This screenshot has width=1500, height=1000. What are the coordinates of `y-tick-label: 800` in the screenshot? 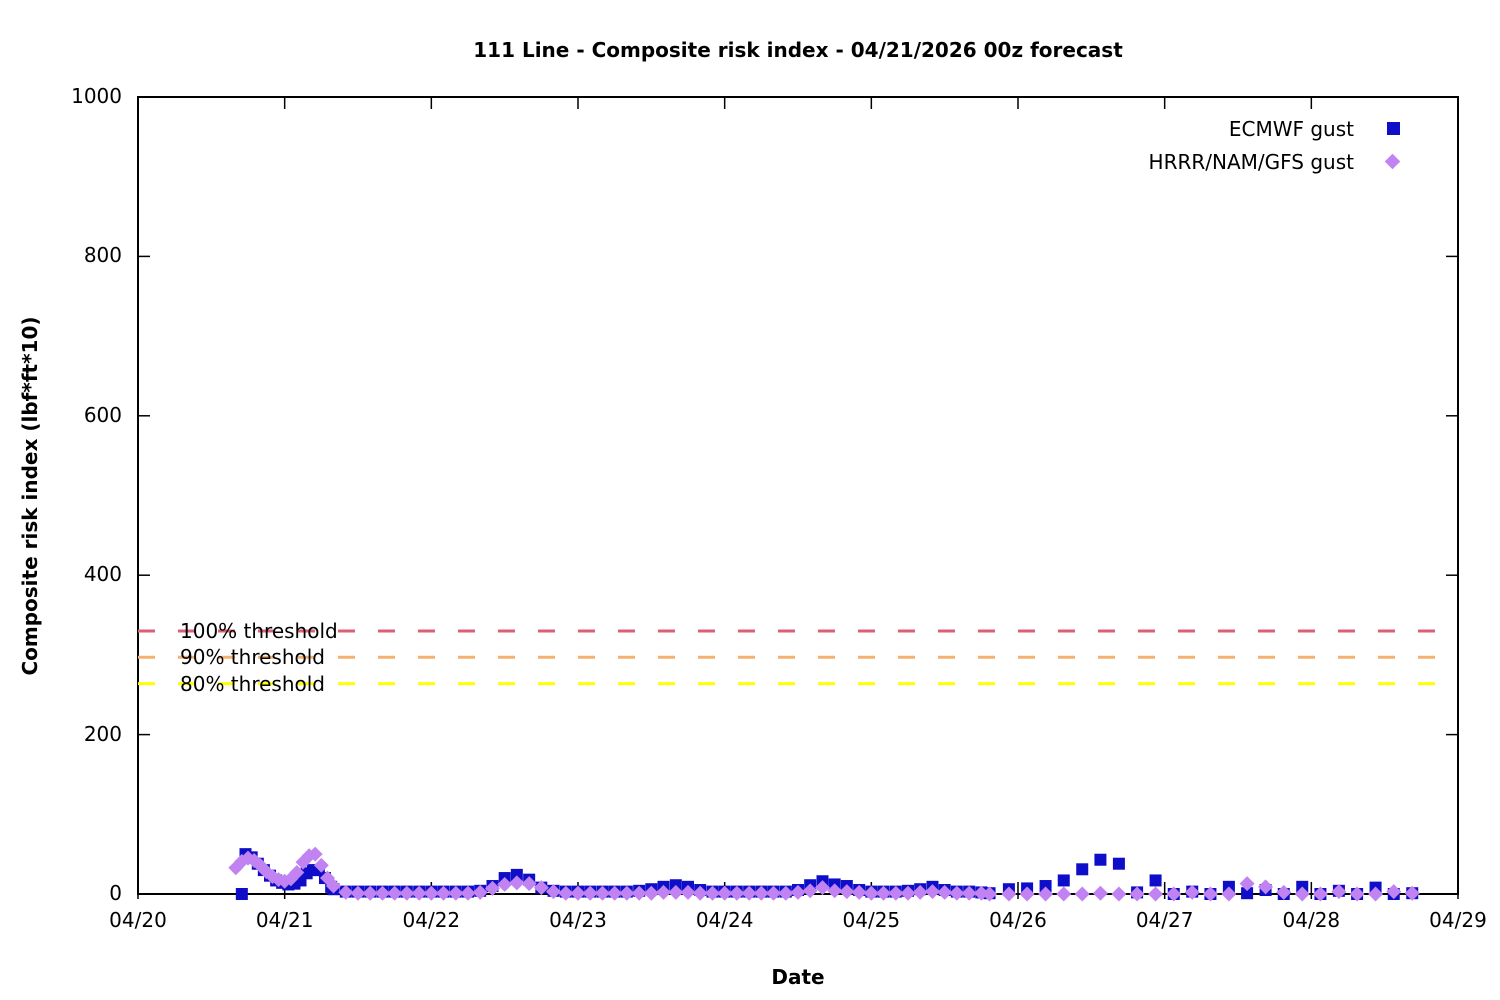 It's located at (102, 255).